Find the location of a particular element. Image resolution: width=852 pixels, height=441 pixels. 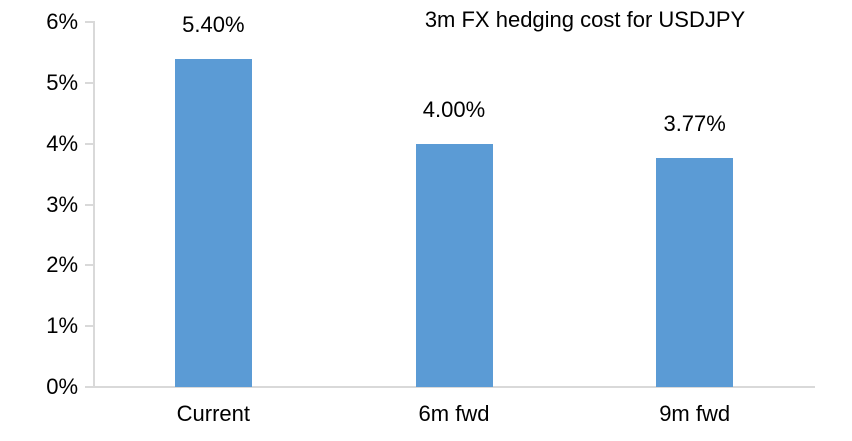

y-tick-label: 6% is located at coordinates (62, 21).